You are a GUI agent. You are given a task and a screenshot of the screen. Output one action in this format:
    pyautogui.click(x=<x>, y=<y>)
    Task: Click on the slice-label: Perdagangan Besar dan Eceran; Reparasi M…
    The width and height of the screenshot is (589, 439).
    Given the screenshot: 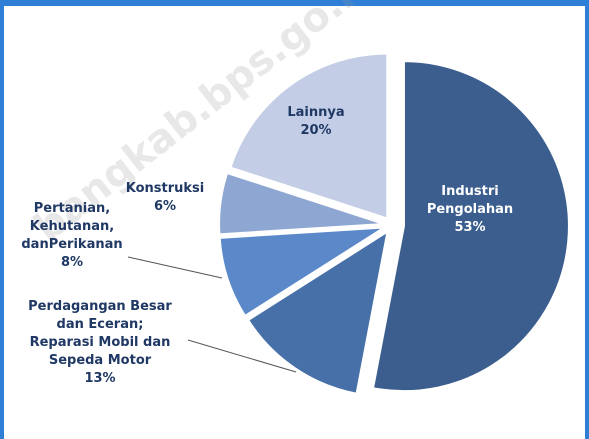 What is the action you would take?
    pyautogui.click(x=100, y=343)
    